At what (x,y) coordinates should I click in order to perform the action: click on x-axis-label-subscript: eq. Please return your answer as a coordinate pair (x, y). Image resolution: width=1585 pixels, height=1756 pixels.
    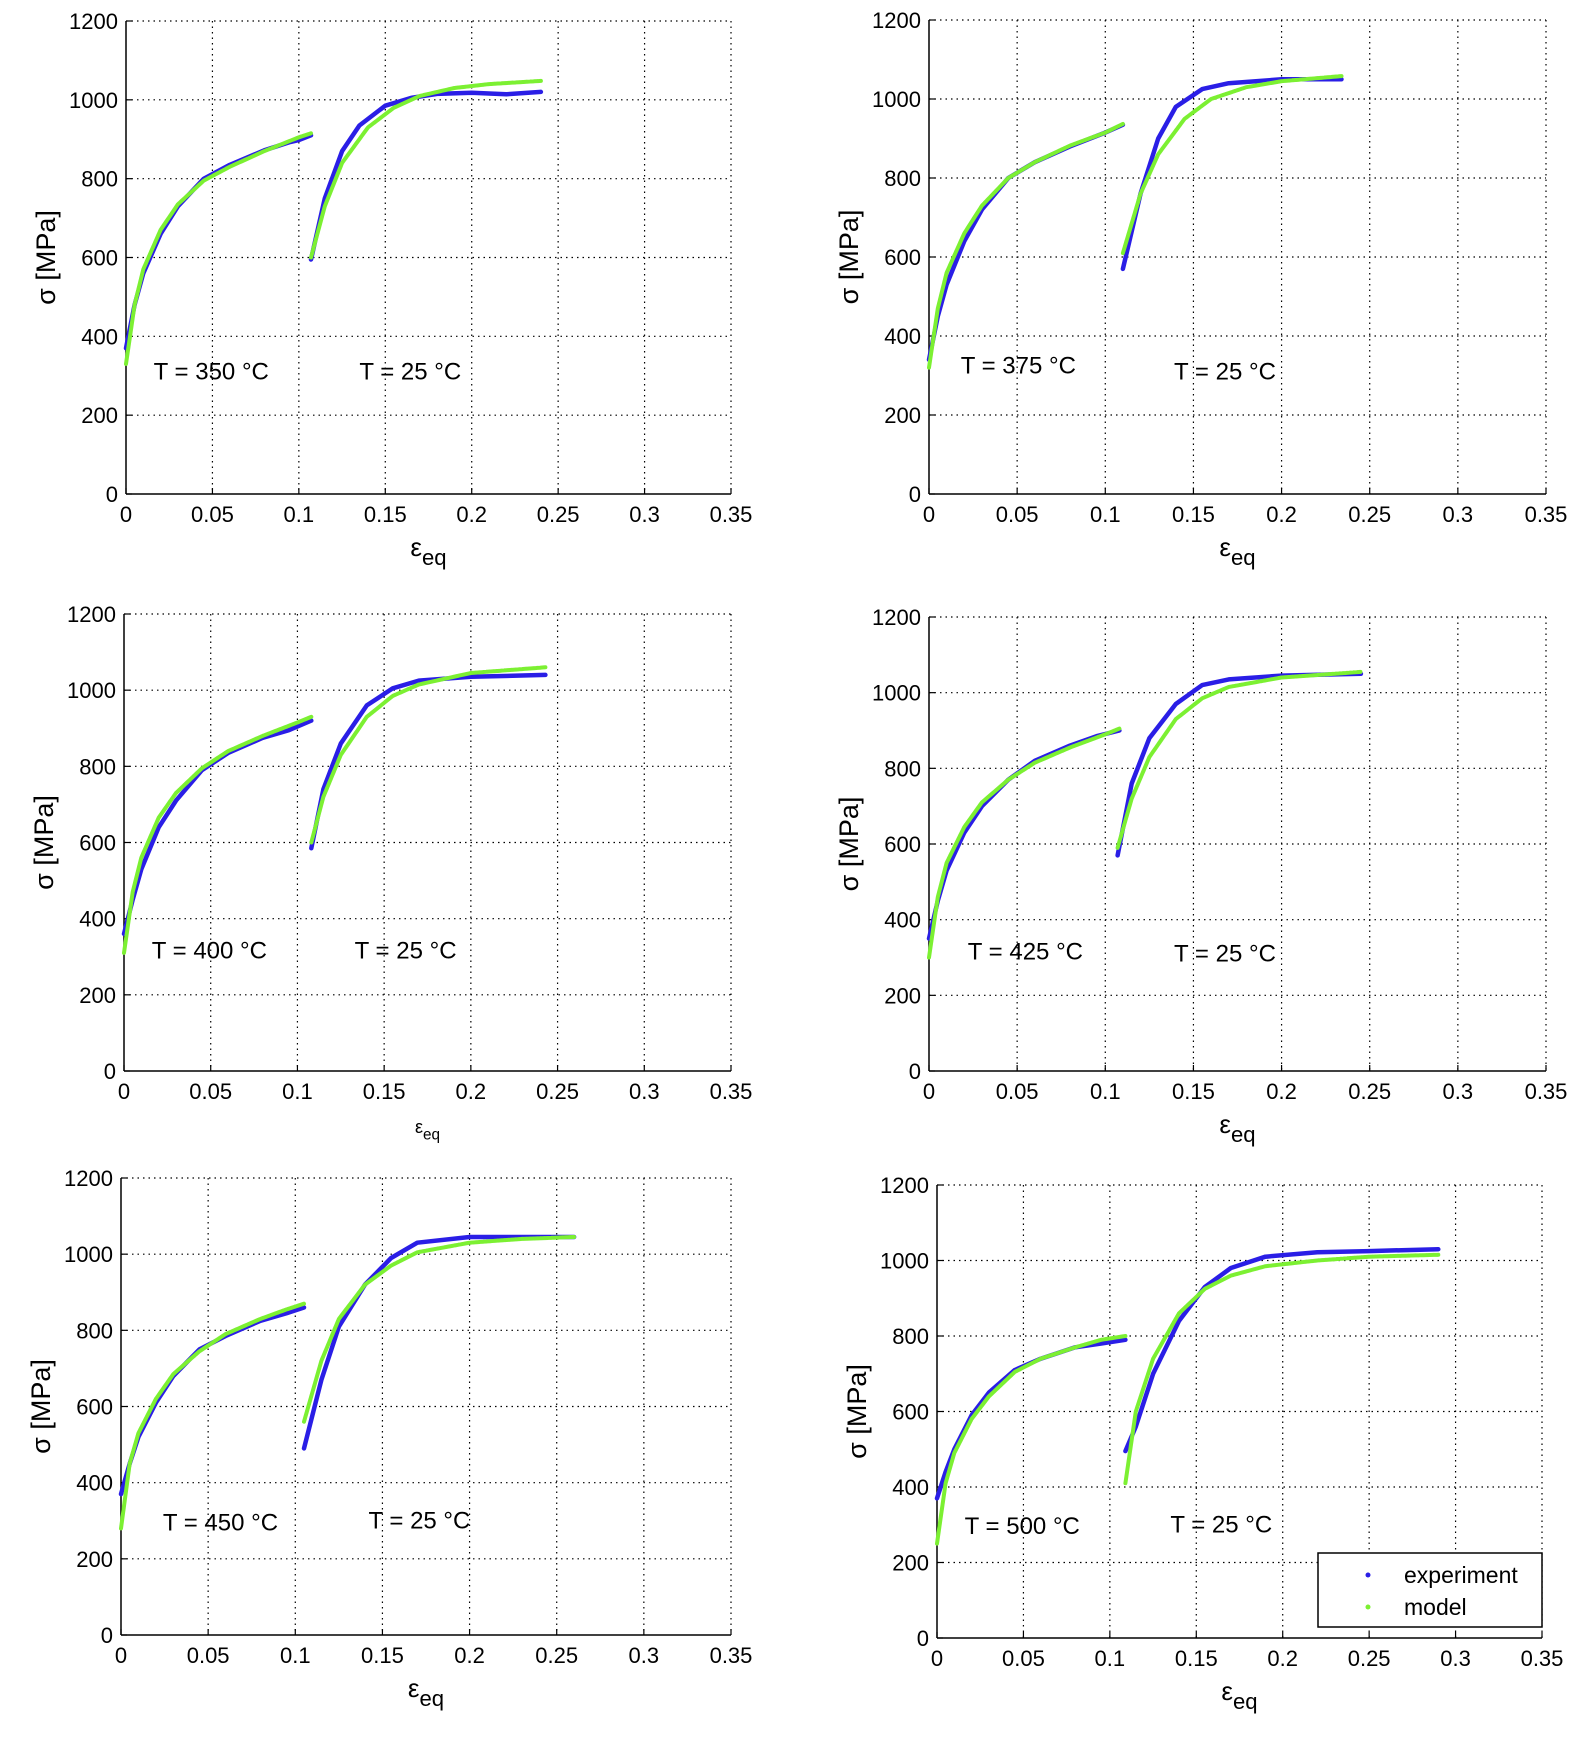
    Looking at the image, I should click on (1243, 1134).